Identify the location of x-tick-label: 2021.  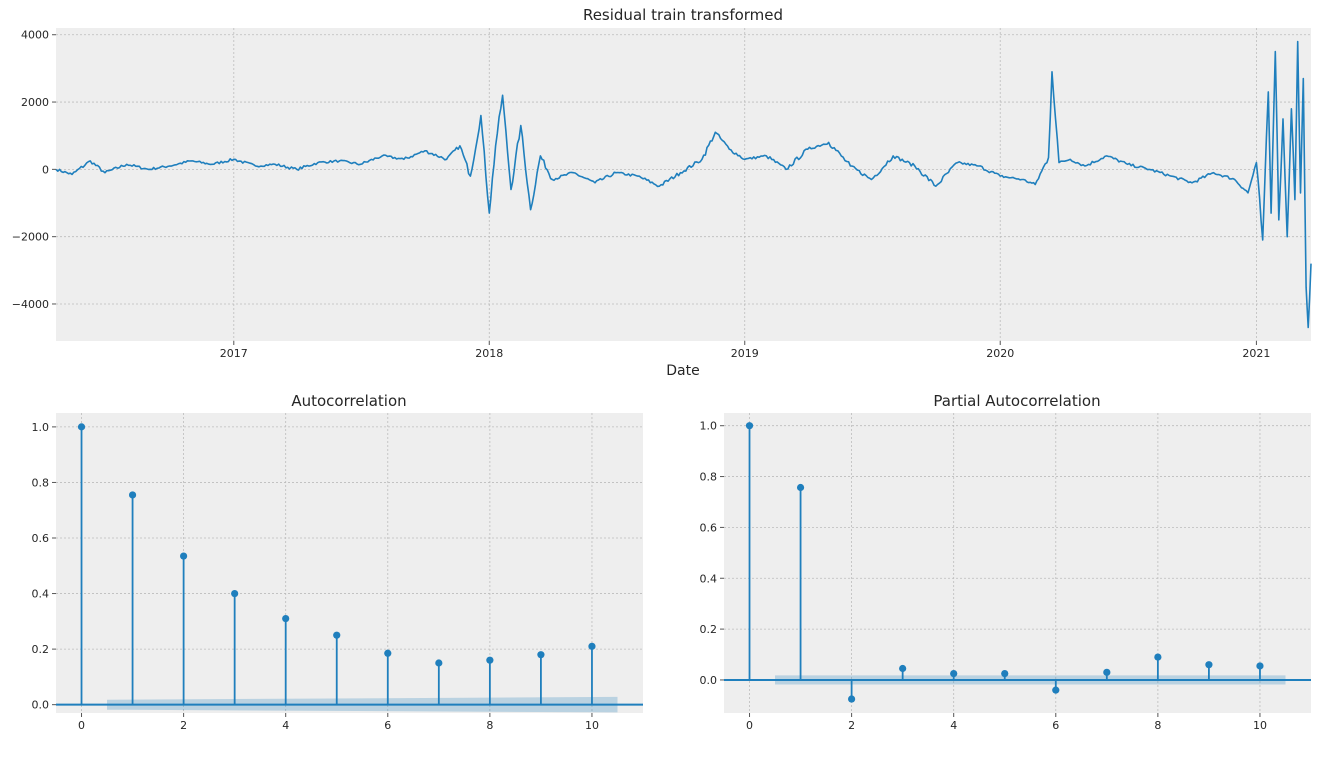
(1256, 353).